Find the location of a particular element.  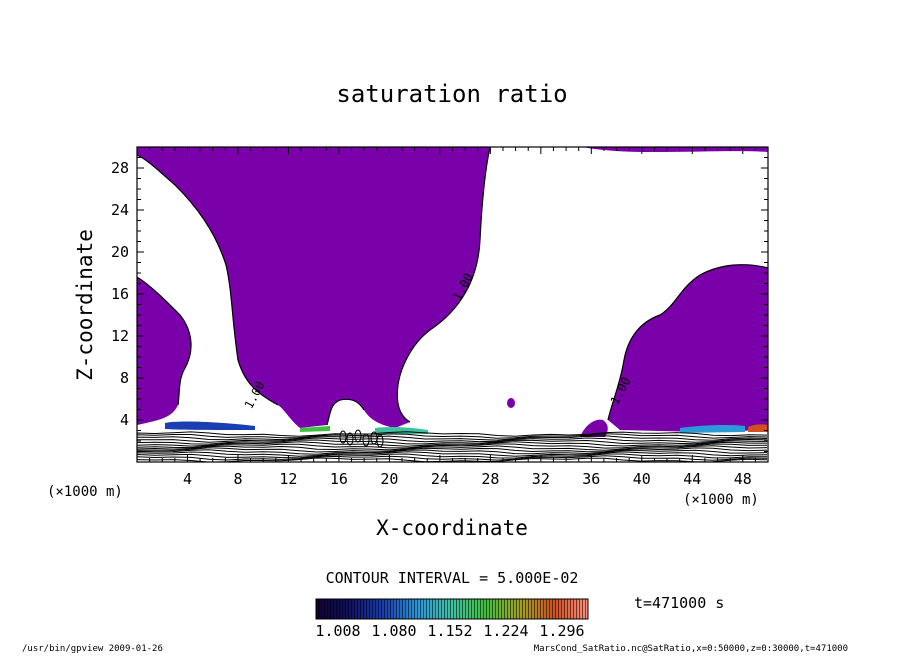

y-axis-label: Z-coordinate is located at coordinates (85, 305).